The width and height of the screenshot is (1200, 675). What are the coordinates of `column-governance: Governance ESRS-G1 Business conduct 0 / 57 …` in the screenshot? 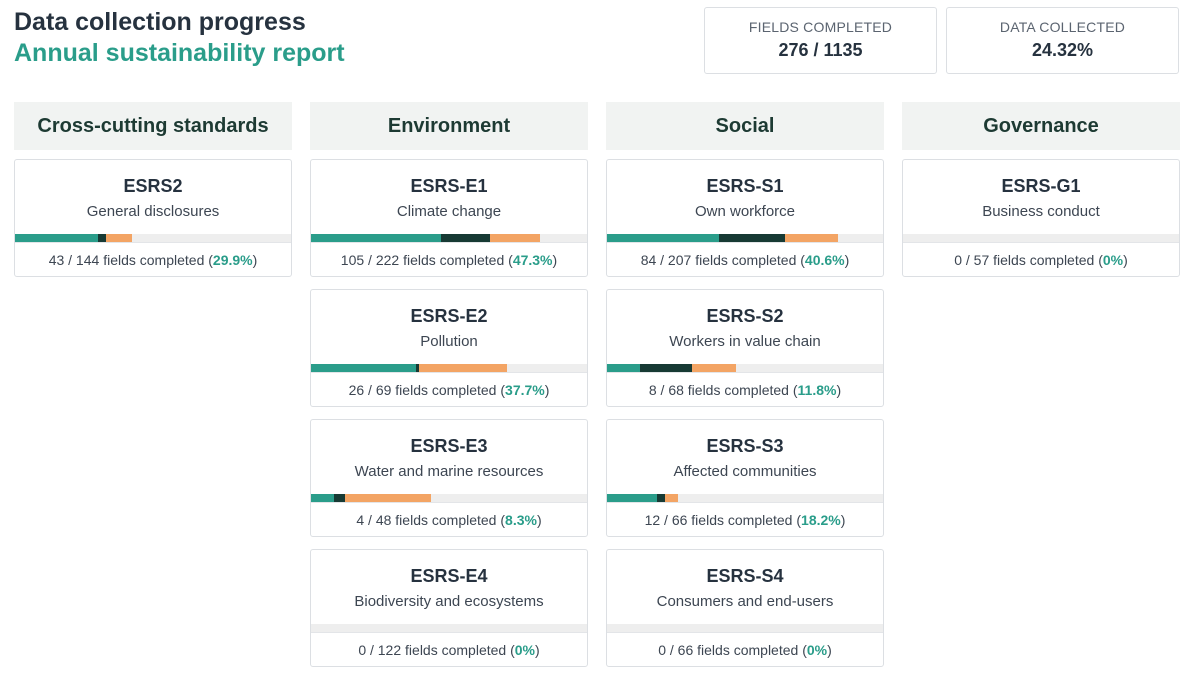 It's located at (1041, 189).